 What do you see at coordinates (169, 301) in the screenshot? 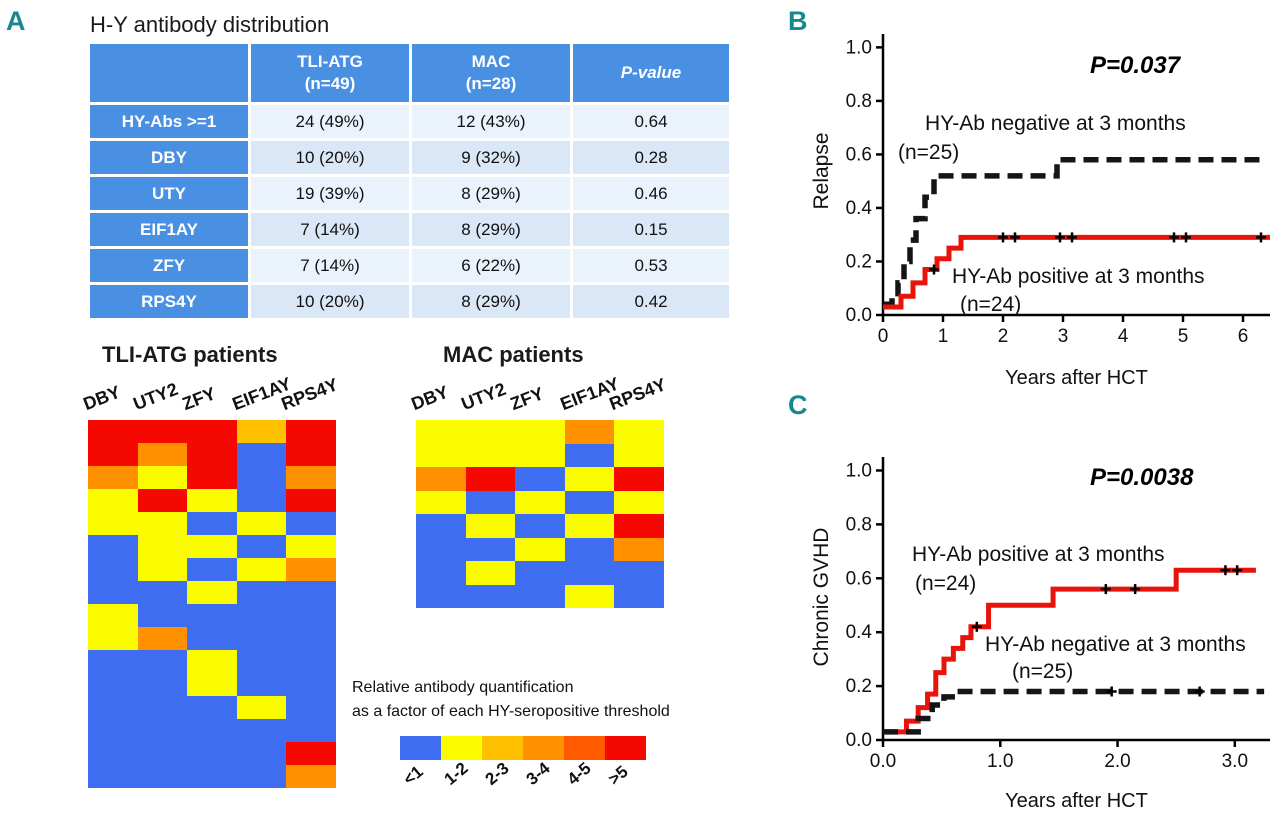
I see `table-row-label: RPS4Y` at bounding box center [169, 301].